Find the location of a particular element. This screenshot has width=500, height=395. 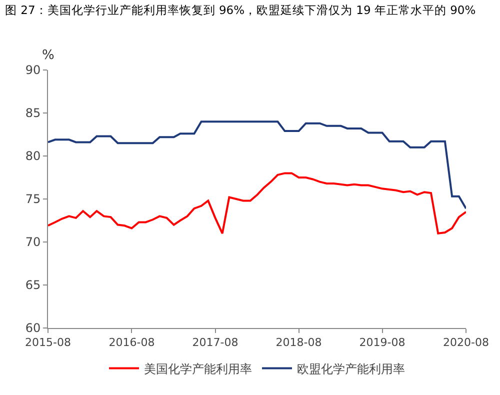

legend-label: 美国化学产能利用率 is located at coordinates (198, 369).